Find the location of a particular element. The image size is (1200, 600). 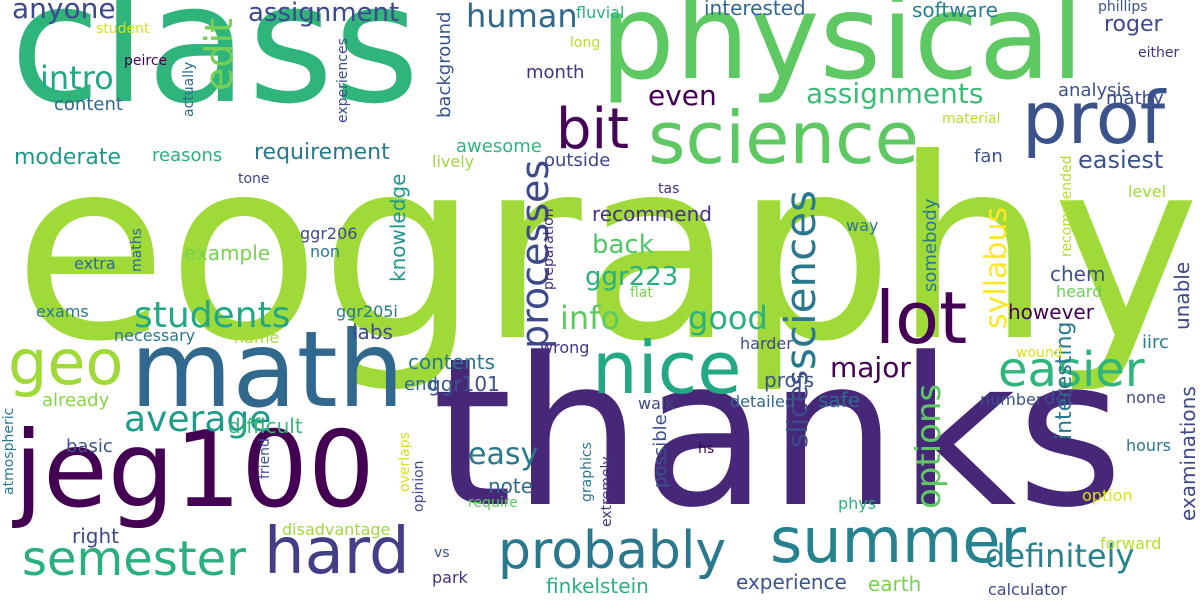

word-extra: extra is located at coordinates (95, 263).